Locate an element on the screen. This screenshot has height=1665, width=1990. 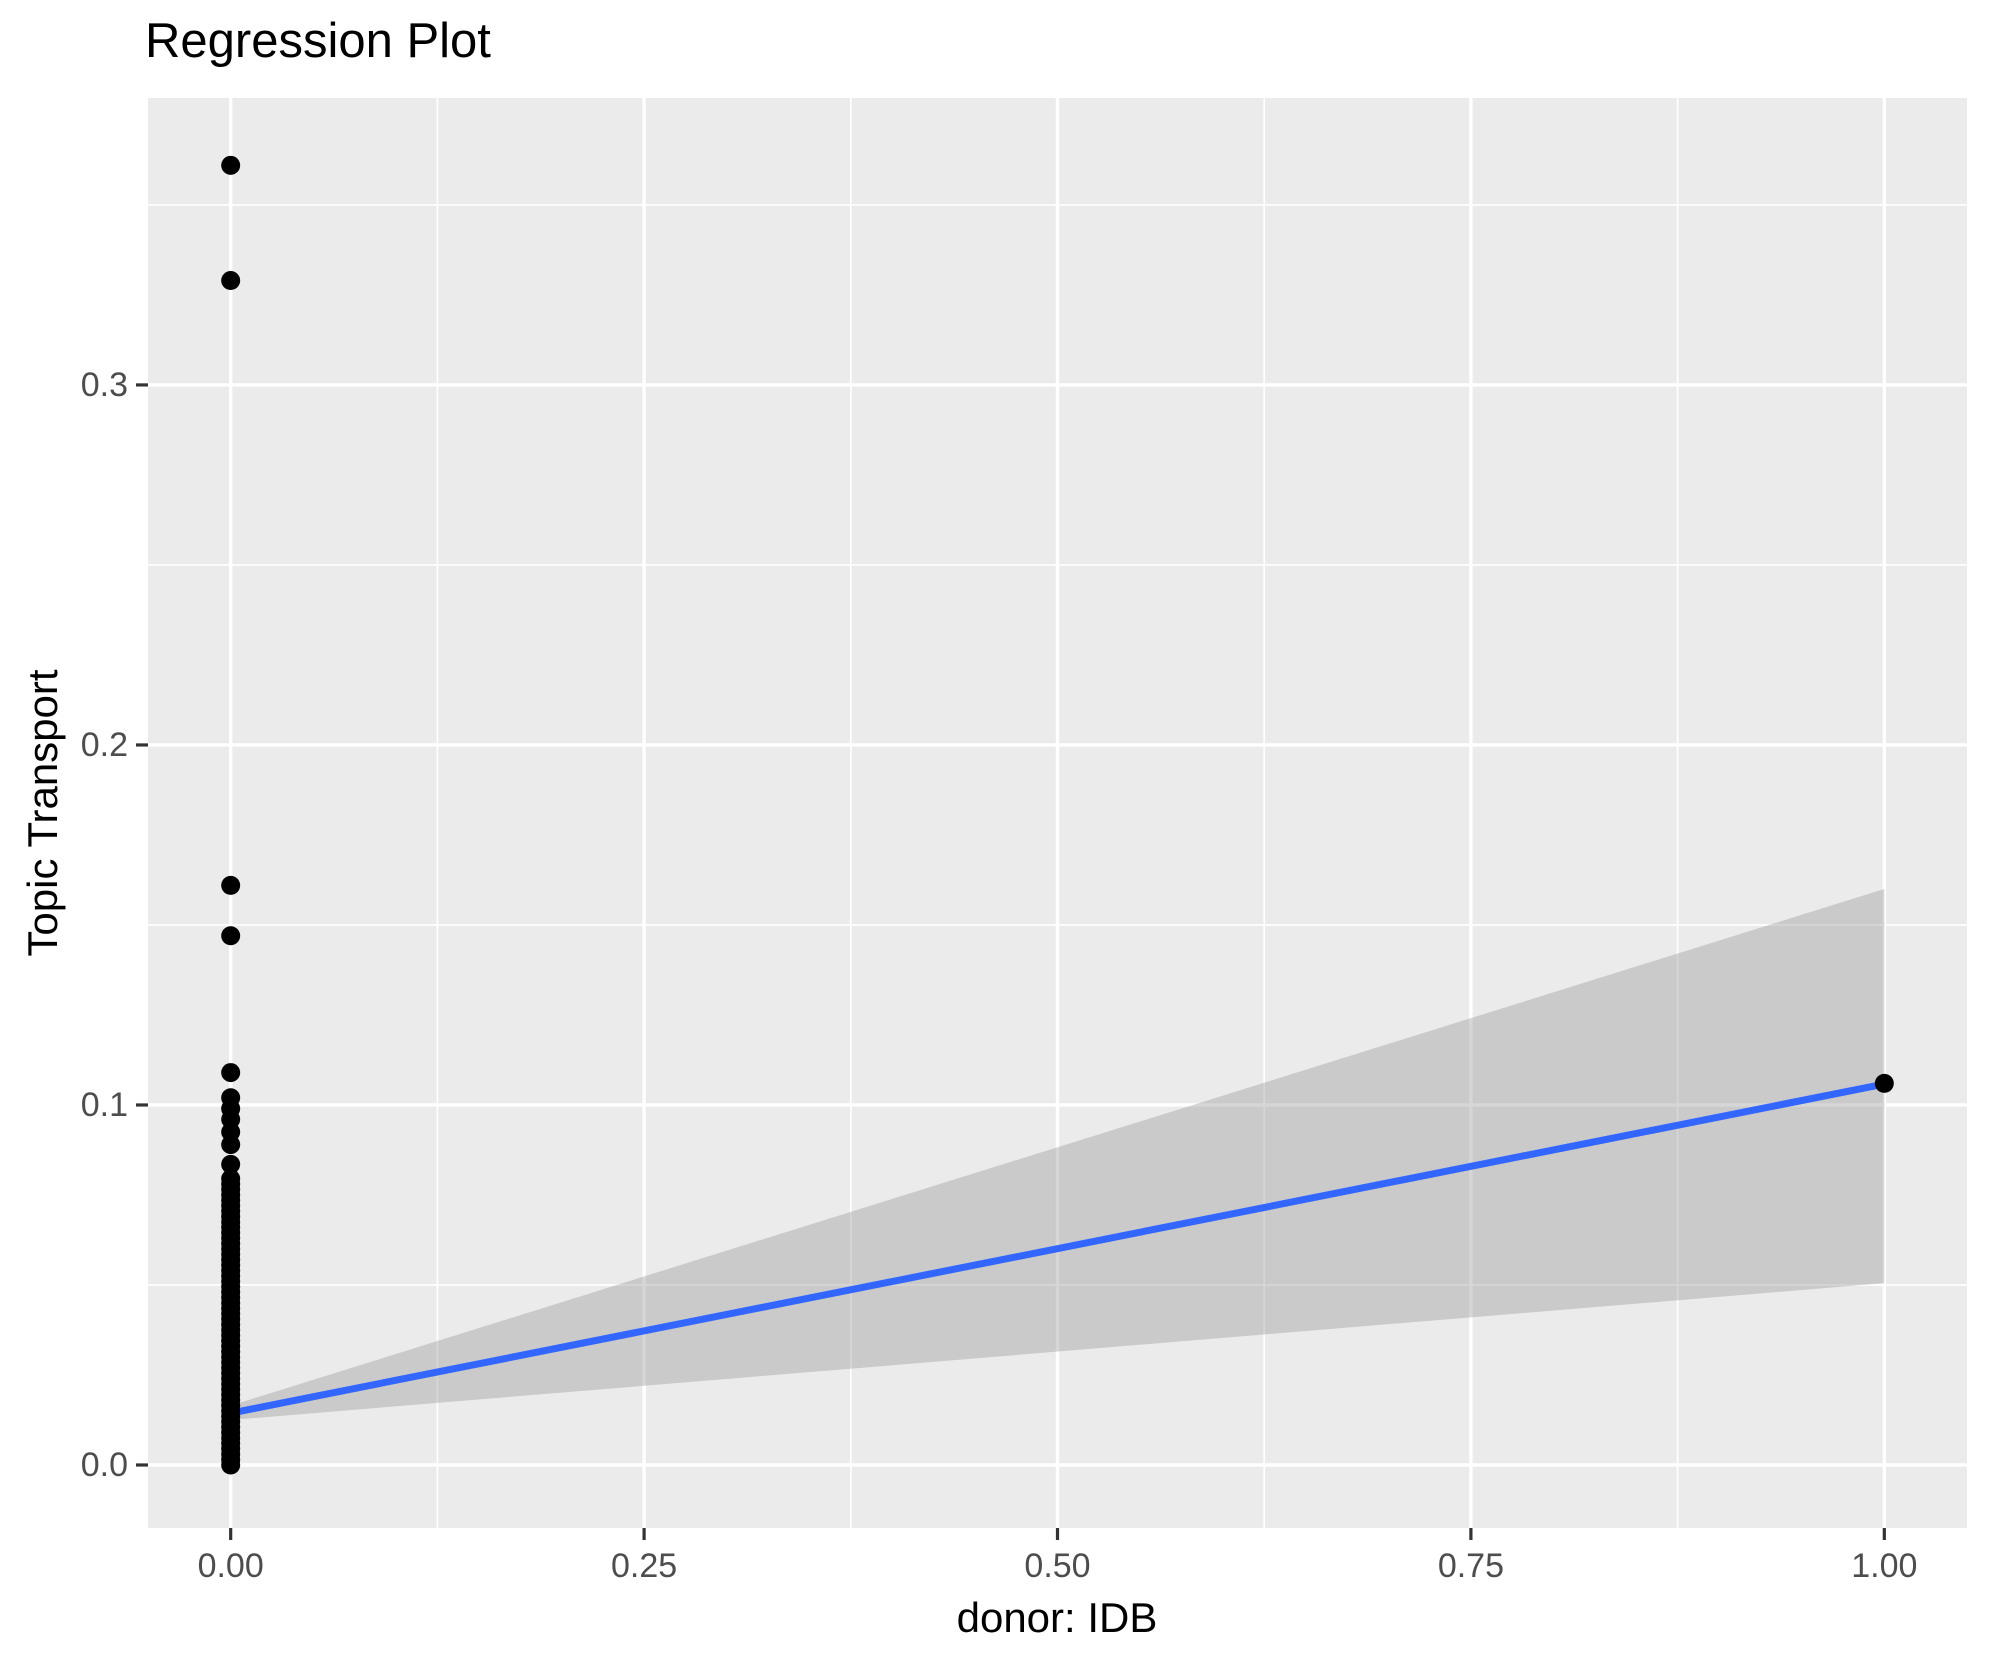
y-axis-title: Topic Transport is located at coordinates (42, 813).